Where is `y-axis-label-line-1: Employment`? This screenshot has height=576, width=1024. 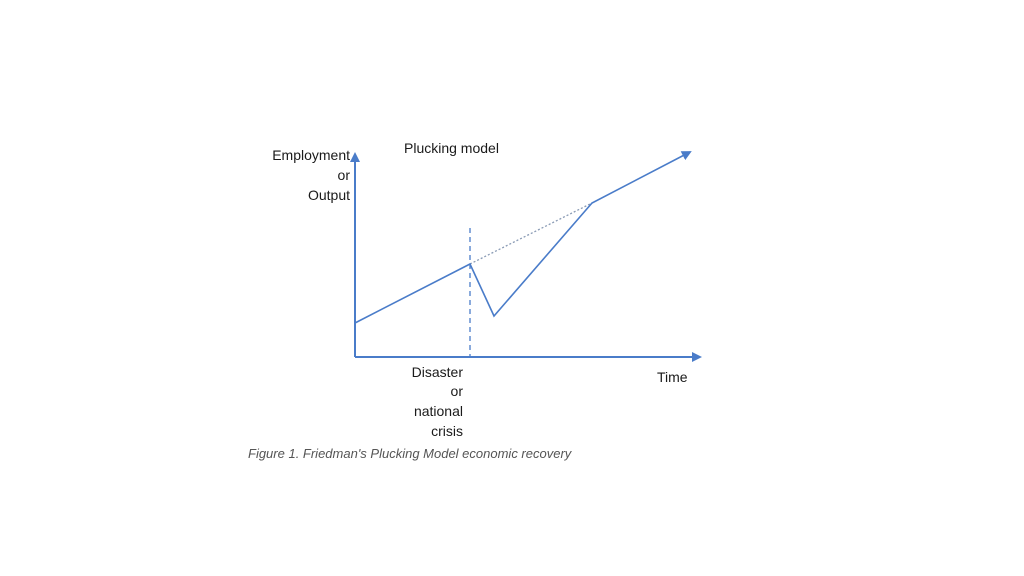 y-axis-label-line-1: Employment is located at coordinates (311, 155).